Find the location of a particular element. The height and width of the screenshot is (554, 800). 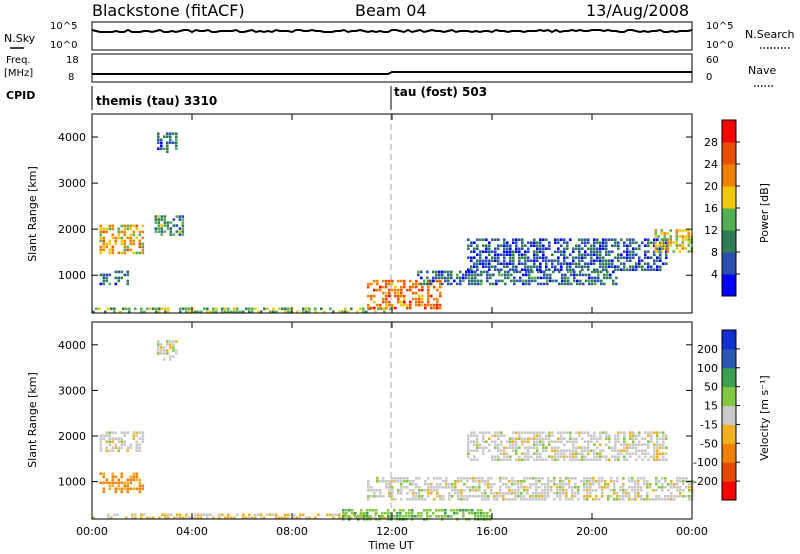

colorbar-swatch is located at coordinates (729, 175).